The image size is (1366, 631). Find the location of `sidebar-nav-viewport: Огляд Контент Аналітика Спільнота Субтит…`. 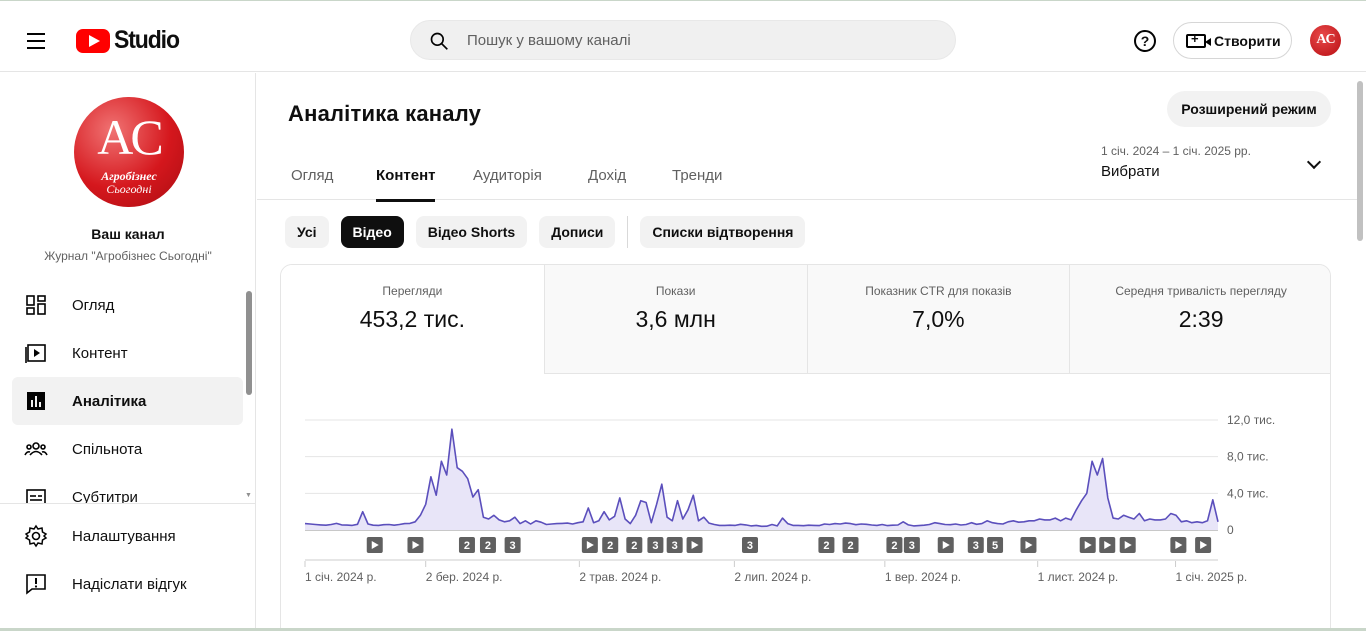

sidebar-nav-viewport: Огляд Контент Аналітика Спільнота Субтит… is located at coordinates (128, 392).